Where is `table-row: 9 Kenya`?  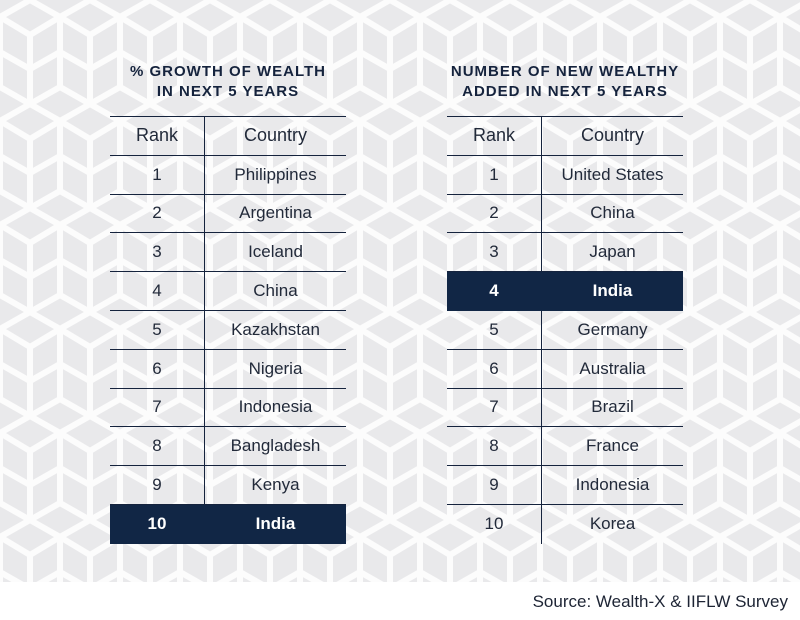
table-row: 9 Kenya is located at coordinates (228, 485).